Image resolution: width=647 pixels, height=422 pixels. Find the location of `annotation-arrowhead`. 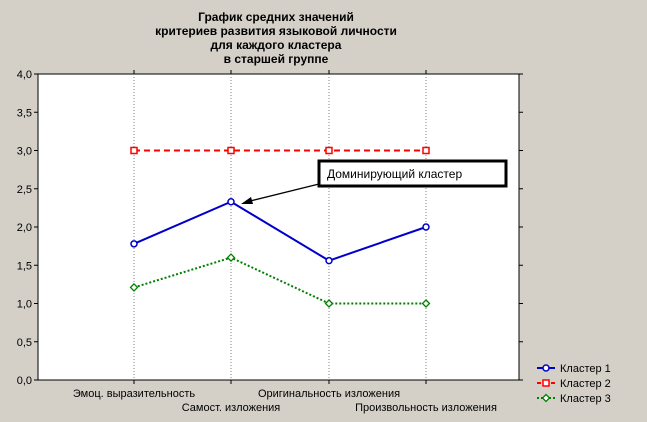

annotation-arrowhead is located at coordinates (247, 200).